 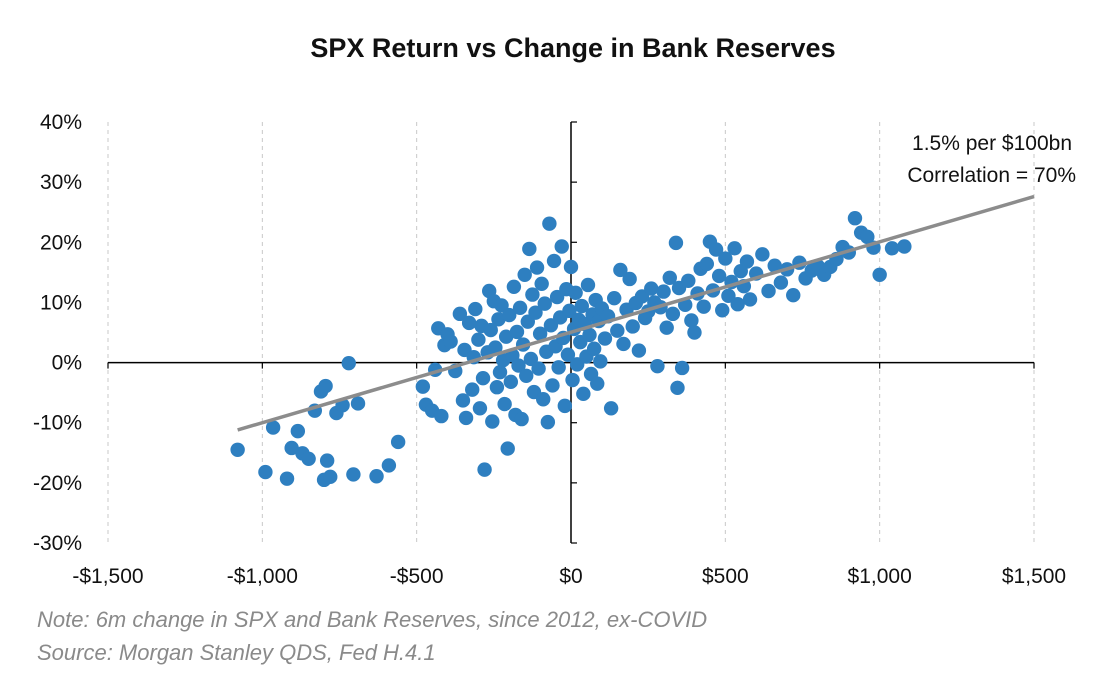 I want to click on x-tick-label: $0, so click(x=570, y=576).